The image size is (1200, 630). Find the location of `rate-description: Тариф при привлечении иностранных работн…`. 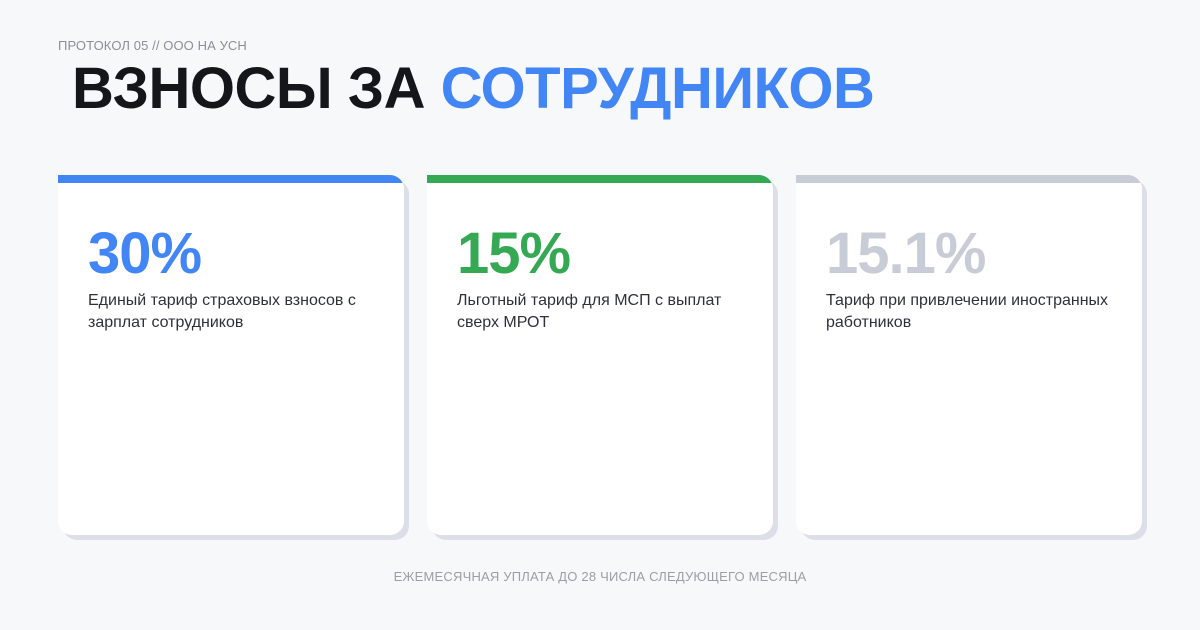

rate-description: Тариф при привлечении иностранных работн… is located at coordinates (967, 311).